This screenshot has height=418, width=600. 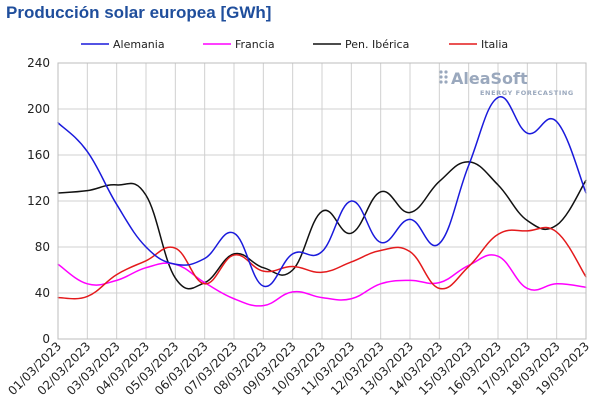 I want to click on logo-tagline: ENERGY FORECASTING, so click(x=527, y=93).